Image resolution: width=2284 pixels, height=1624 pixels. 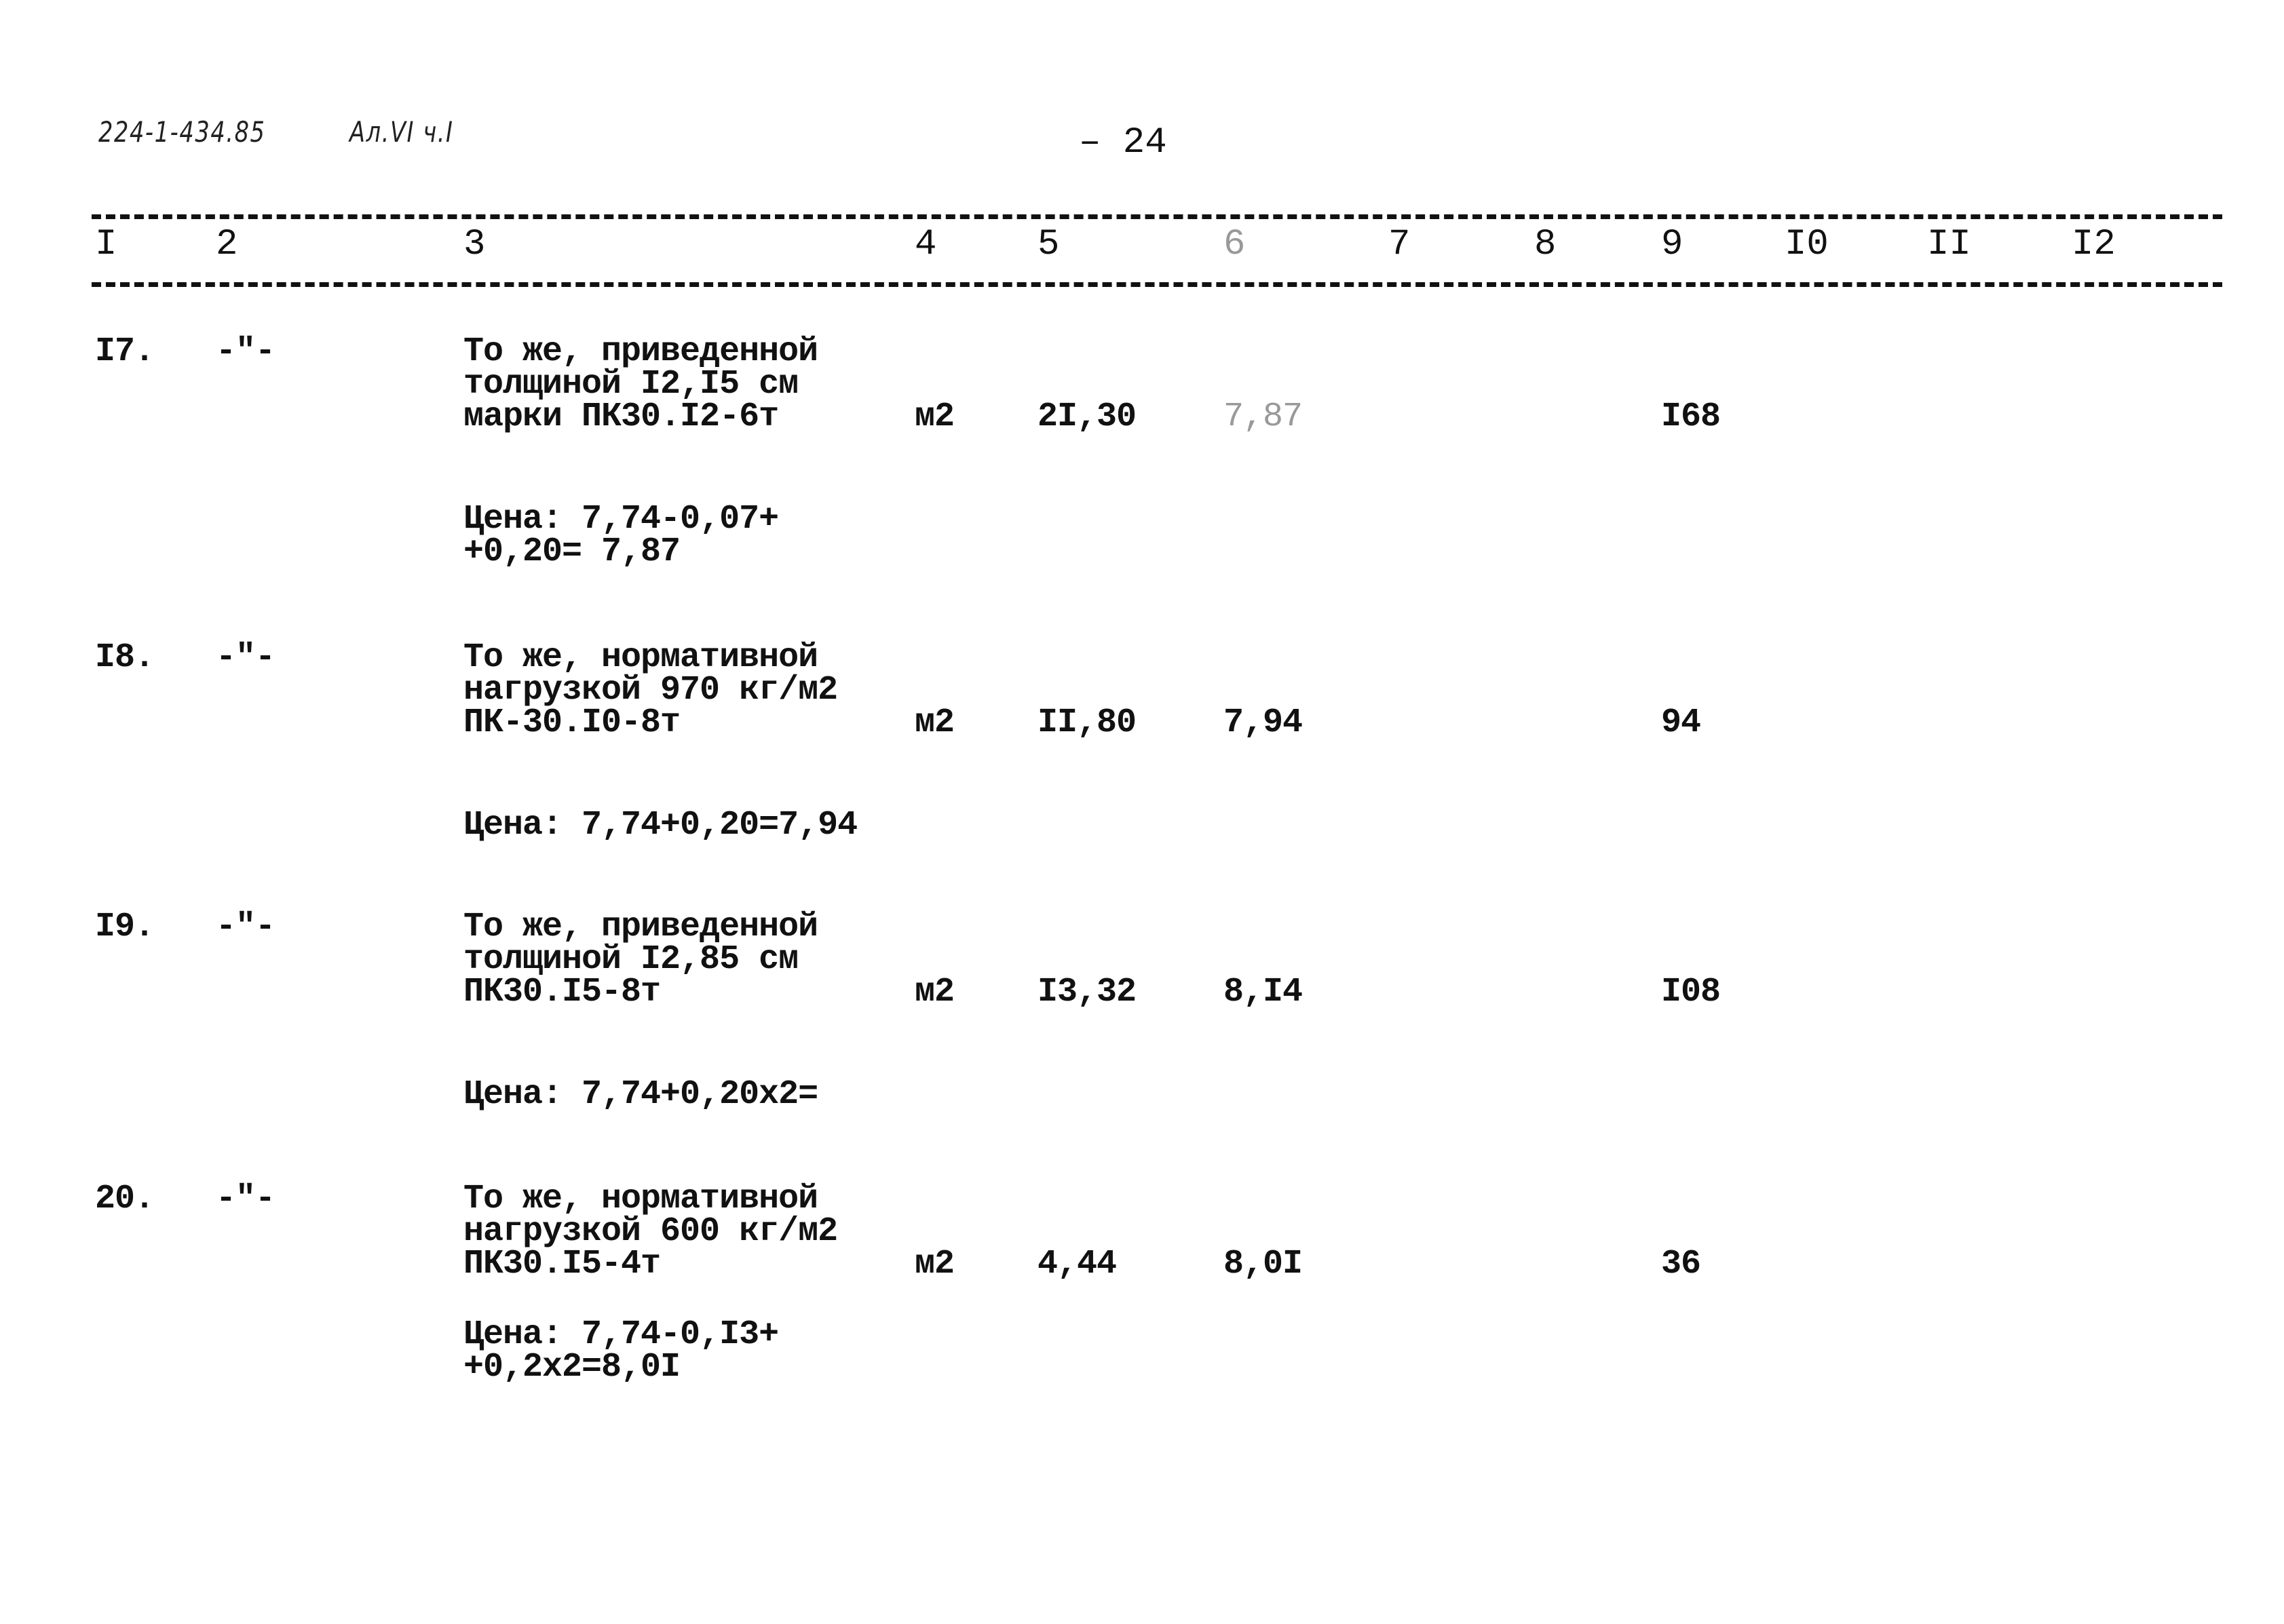 What do you see at coordinates (926, 244) in the screenshot?
I see `column-header-4: 4` at bounding box center [926, 244].